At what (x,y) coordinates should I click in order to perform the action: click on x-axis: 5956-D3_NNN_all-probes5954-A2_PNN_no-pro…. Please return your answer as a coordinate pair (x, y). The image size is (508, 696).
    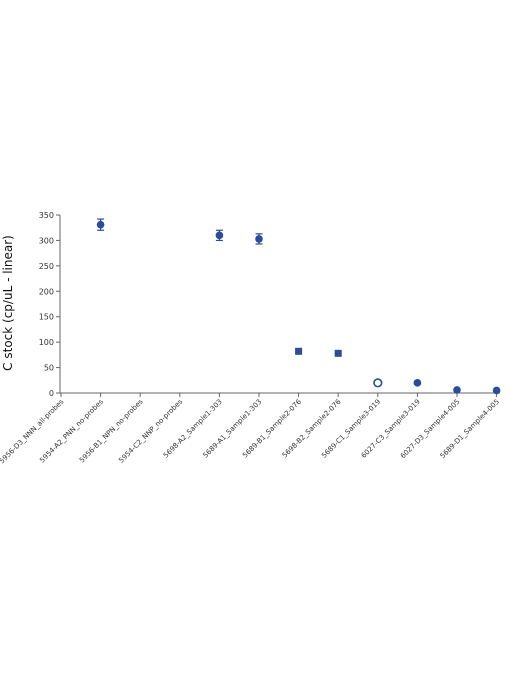
    Looking at the image, I should click on (250, 429).